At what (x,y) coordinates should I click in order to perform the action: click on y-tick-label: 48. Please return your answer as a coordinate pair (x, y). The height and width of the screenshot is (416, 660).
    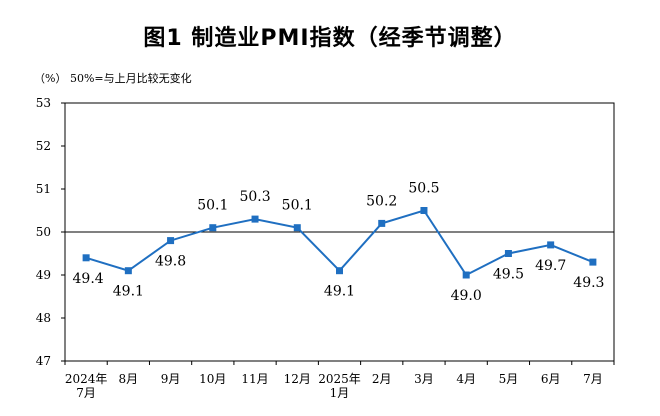
    Looking at the image, I should click on (43, 318).